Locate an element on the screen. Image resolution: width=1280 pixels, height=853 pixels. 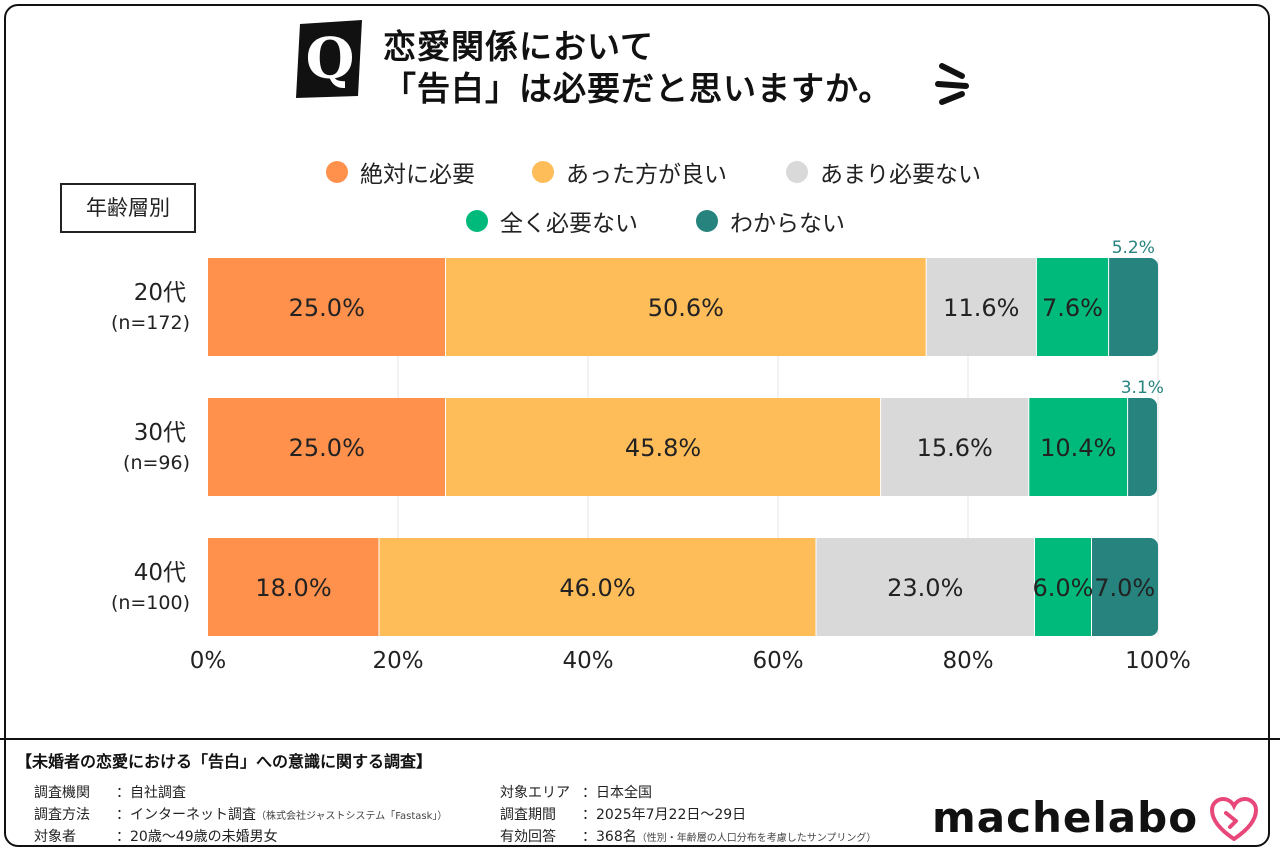
question-badge-shape is located at coordinates (329, 59).